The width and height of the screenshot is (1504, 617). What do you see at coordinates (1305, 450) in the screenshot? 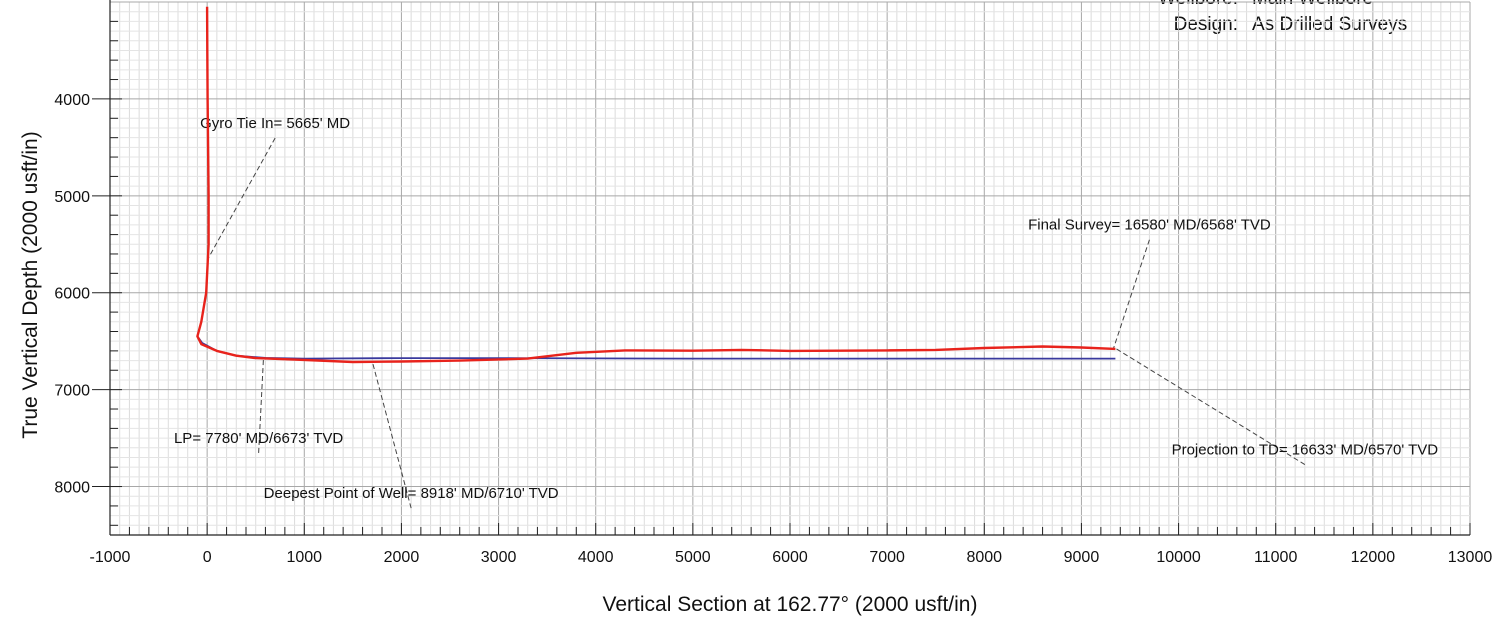
I see `annotation-label: Projection to TD= 16633' MD/6570' TVD` at bounding box center [1305, 450].